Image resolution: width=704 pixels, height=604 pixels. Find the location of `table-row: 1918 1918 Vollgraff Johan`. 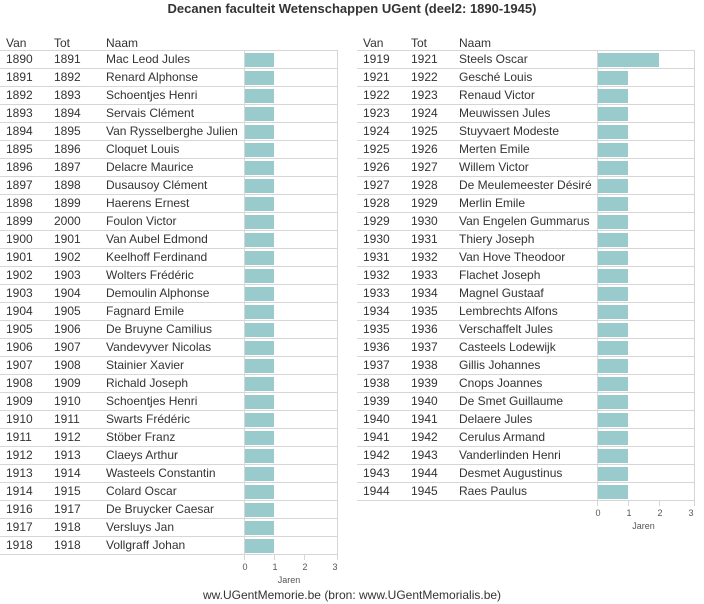

table-row: 1918 1918 Vollgraff Johan is located at coordinates (169, 545).